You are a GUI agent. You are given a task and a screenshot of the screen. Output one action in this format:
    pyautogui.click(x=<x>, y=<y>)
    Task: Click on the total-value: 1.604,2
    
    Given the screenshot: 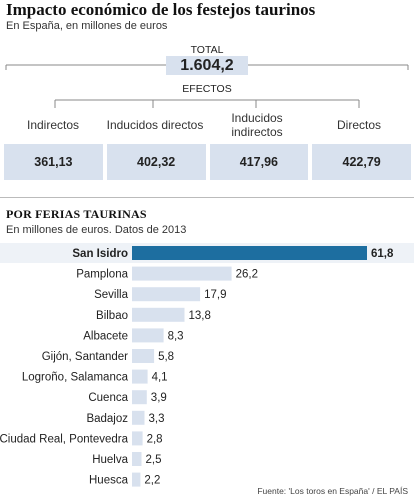 What is the action you would take?
    pyautogui.click(x=207, y=65)
    